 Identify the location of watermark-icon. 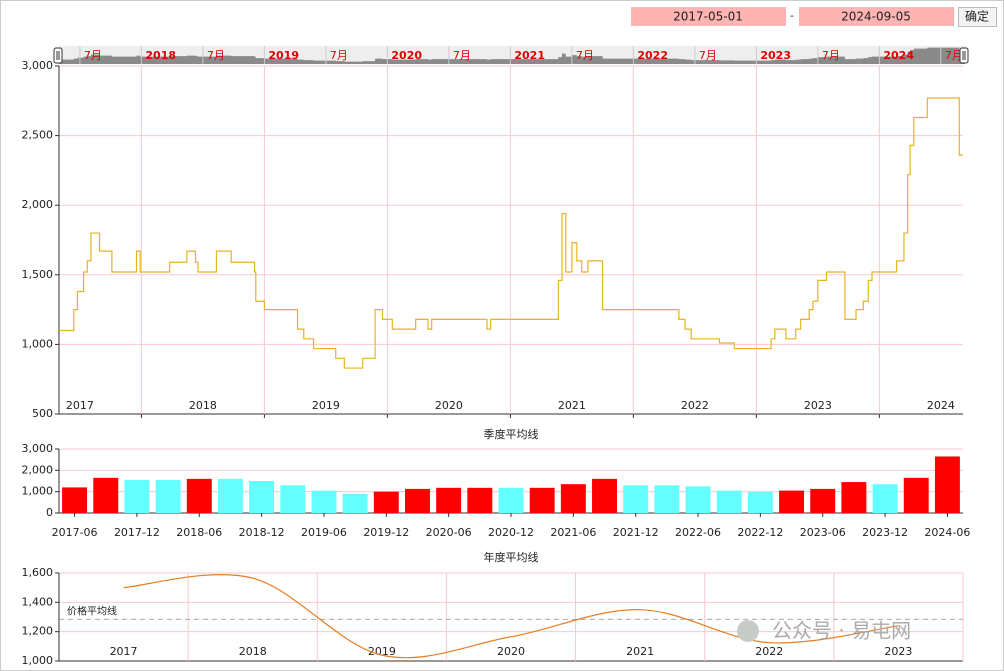
(748, 631).